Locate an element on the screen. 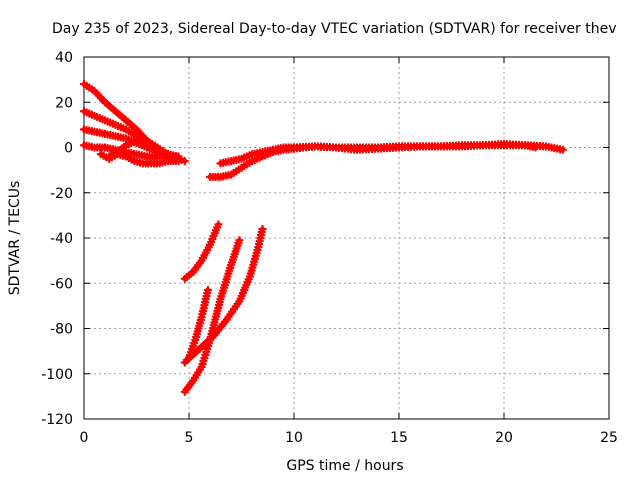 The width and height of the screenshot is (640, 480). y-tick-label: -40 is located at coordinates (61, 239).